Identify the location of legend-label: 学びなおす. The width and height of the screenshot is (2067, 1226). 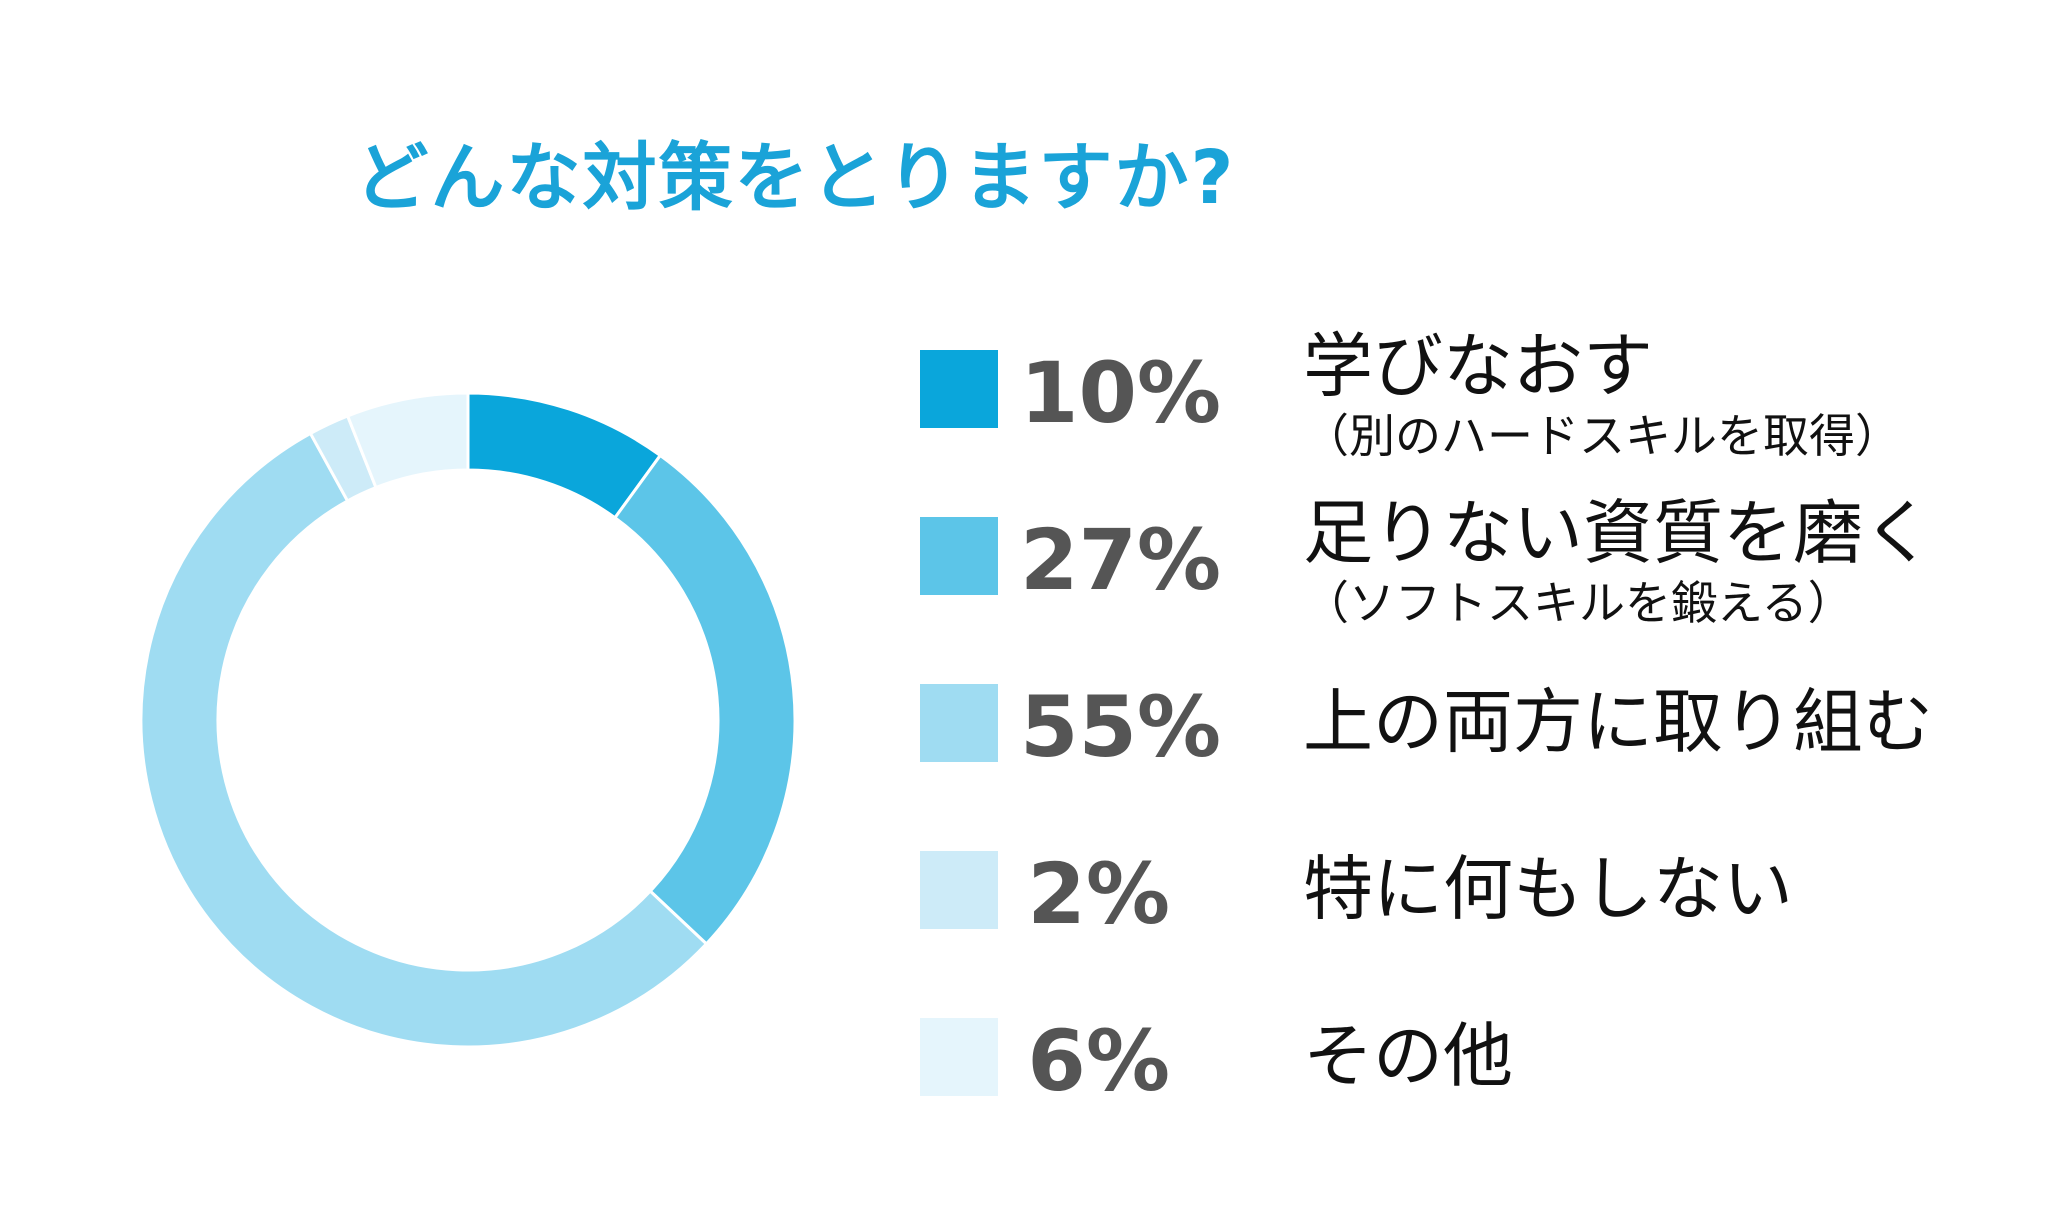
(1478, 366).